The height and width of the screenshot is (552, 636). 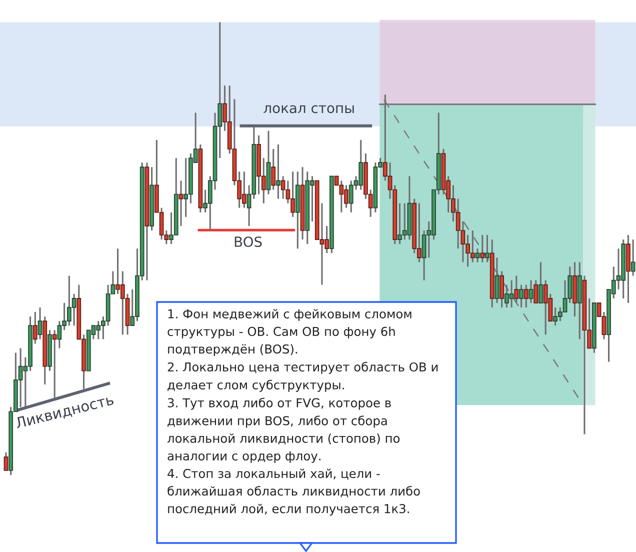 What do you see at coordinates (248, 242) in the screenshot?
I see `annotation: BOS` at bounding box center [248, 242].